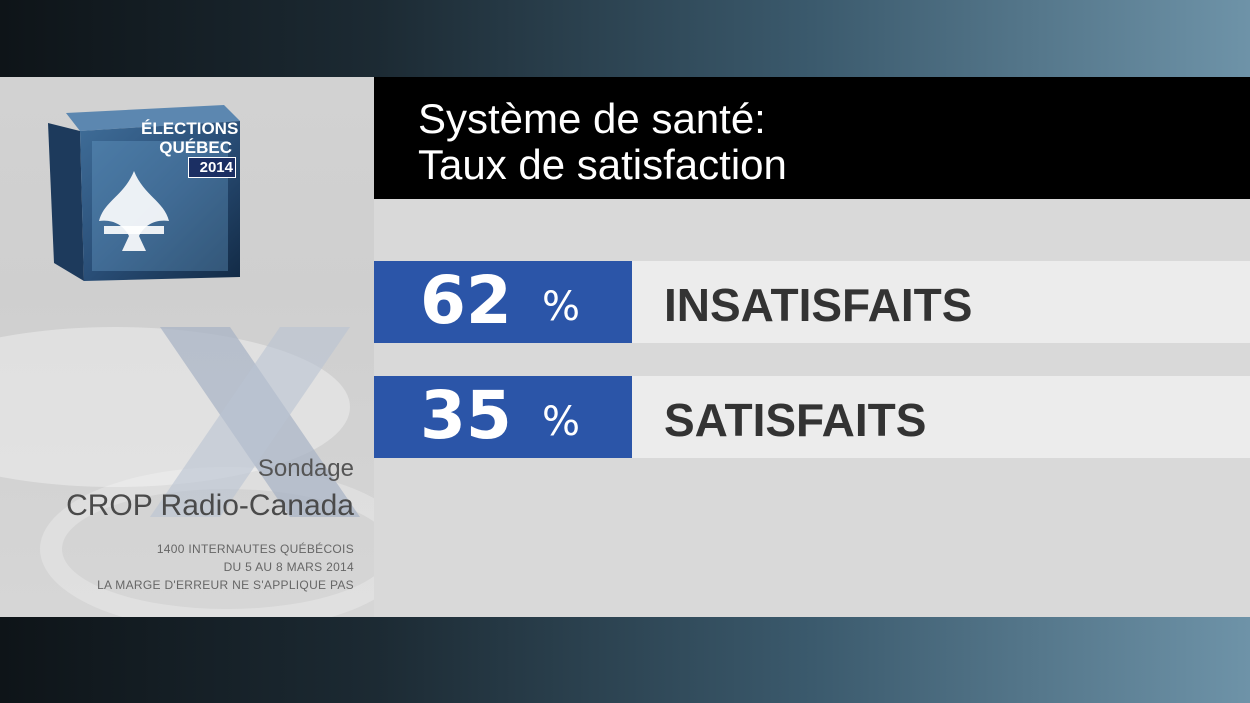  I want to click on result-row: 35 % SATISFAITS, so click(812, 417).